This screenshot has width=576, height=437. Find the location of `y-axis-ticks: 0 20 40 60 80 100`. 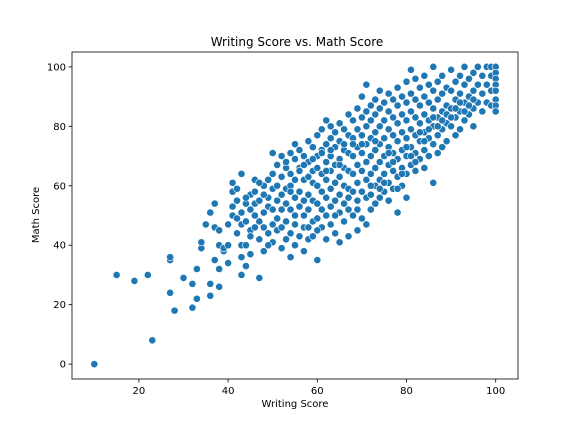

y-axis-ticks: 0 20 40 60 80 100 is located at coordinates (59, 216).